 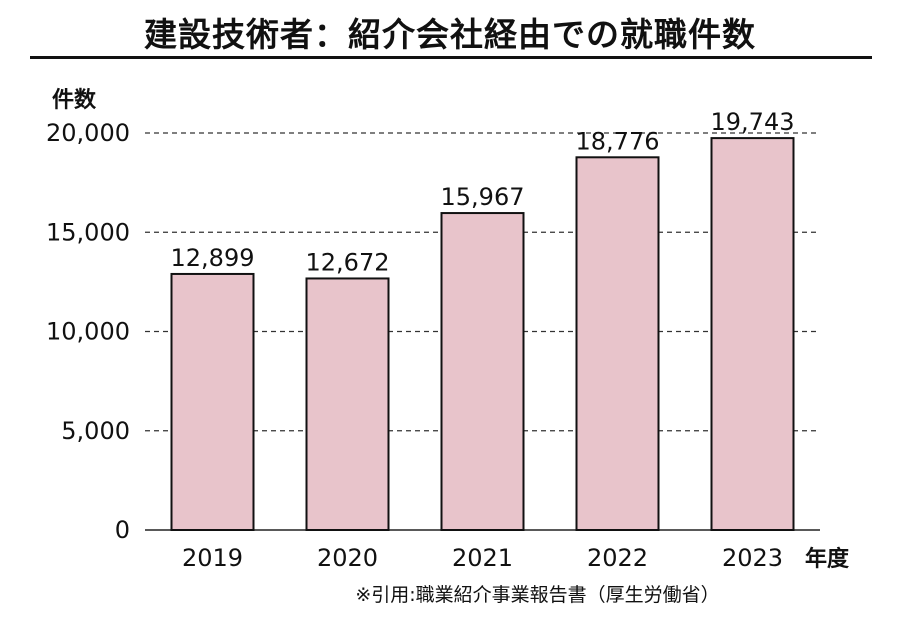 I want to click on bar-value-label: 15,967, so click(x=483, y=197).